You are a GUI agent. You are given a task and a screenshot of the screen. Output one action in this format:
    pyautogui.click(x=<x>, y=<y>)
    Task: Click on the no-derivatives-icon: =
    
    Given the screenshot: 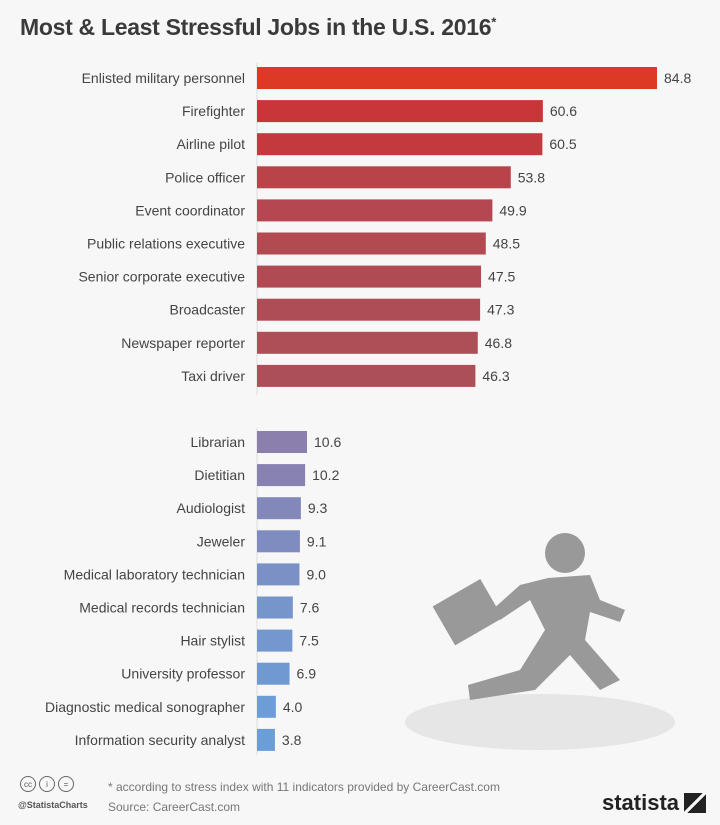 What is the action you would take?
    pyautogui.click(x=66, y=784)
    